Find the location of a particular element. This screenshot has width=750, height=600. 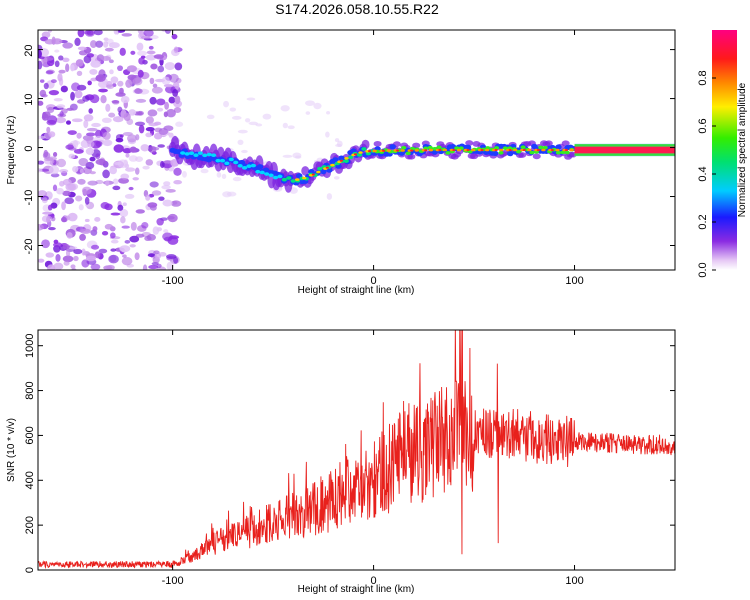

spectrogram-y-tick-label: 10 is located at coordinates (29, 99).